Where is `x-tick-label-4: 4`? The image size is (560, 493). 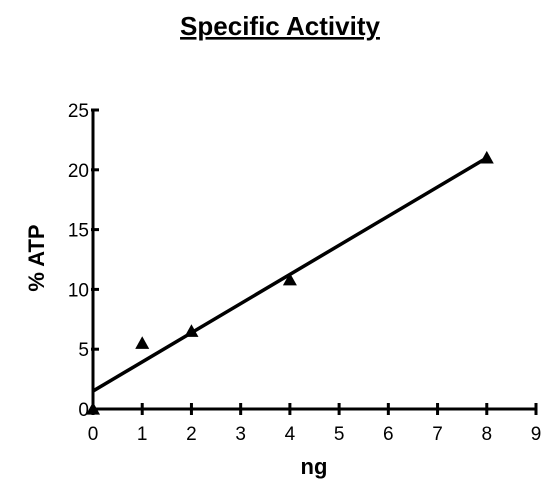 x-tick-label-4: 4 is located at coordinates (290, 434).